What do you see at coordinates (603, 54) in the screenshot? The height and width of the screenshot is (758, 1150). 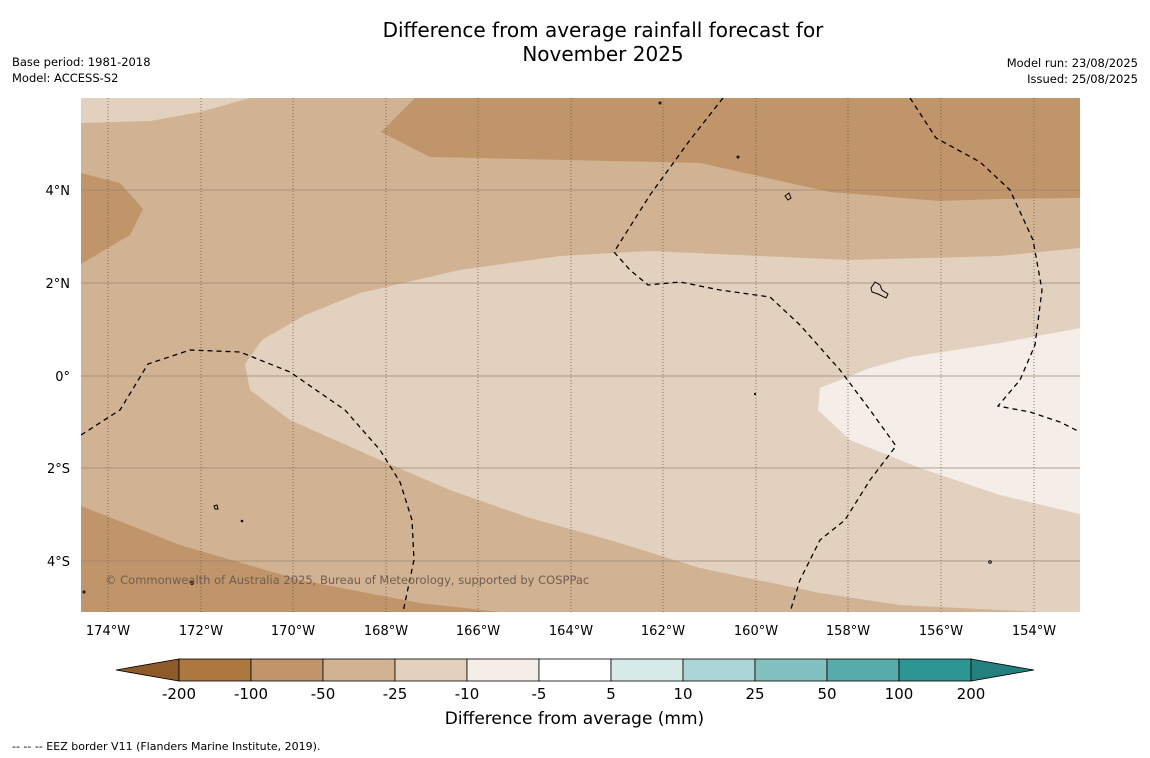 I see `title-line-2: November 2025` at bounding box center [603, 54].